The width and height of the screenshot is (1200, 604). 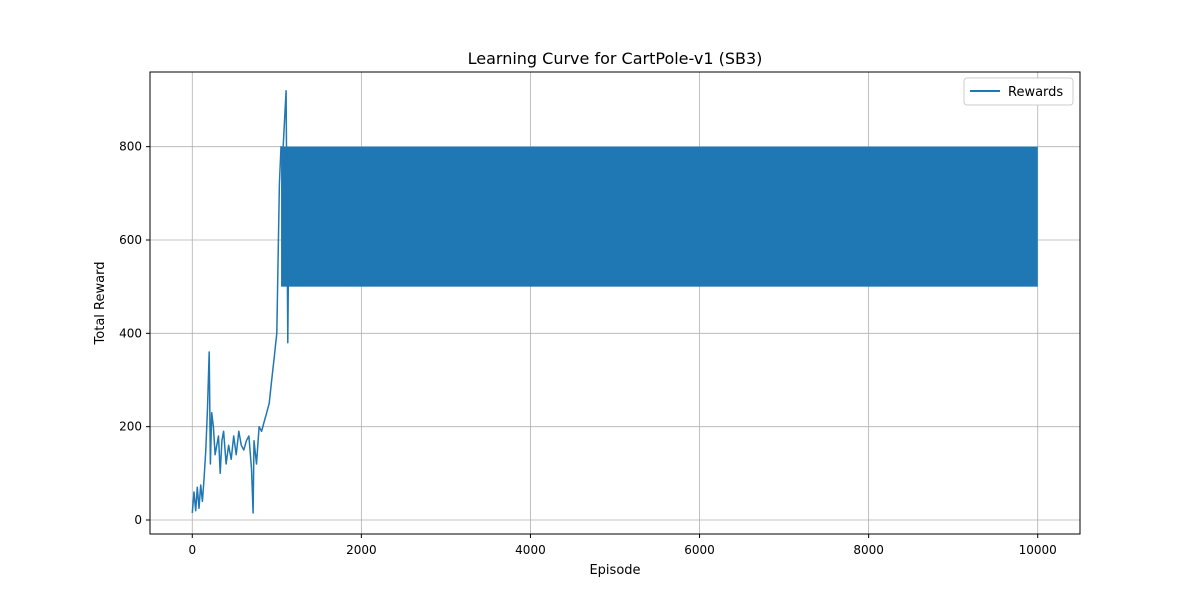 I want to click on legend: Rewards, so click(x=1018, y=91).